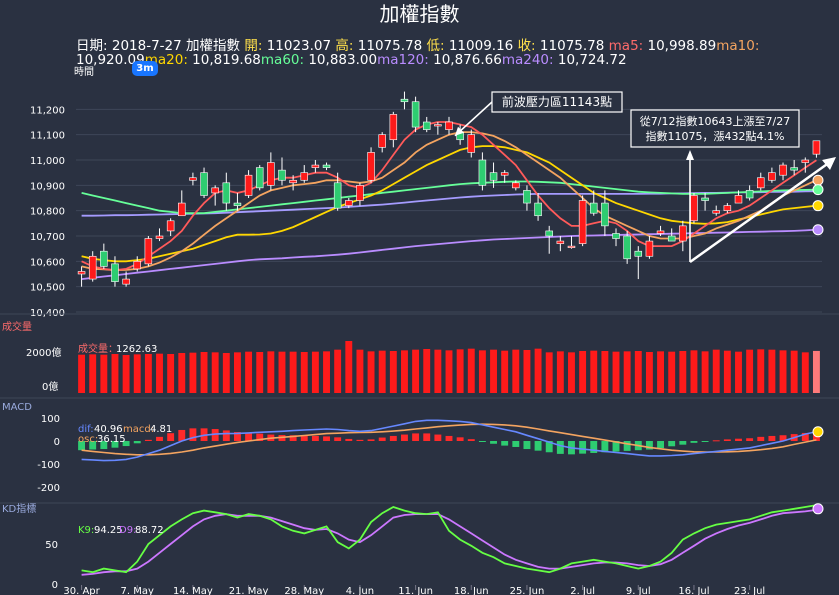  Describe the element at coordinates (299, 46) in the screenshot. I see `open-value: 11023.07` at that location.